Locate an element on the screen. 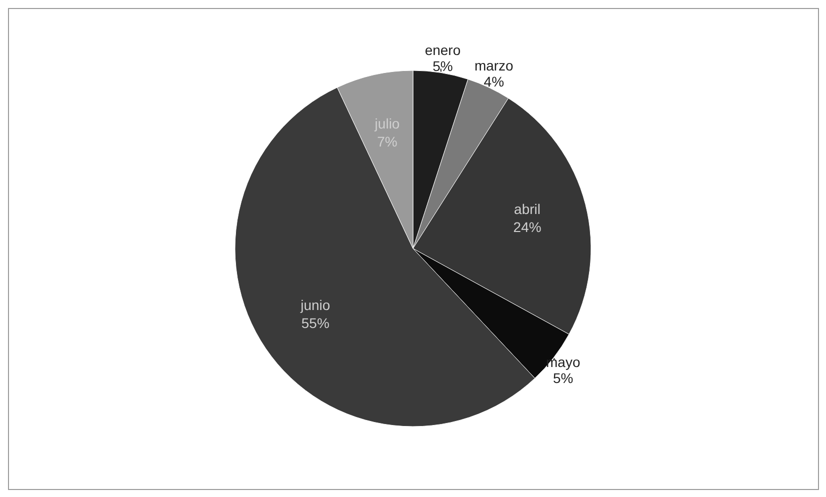 The width and height of the screenshot is (826, 497). slice-label: marzo is located at coordinates (494, 66).